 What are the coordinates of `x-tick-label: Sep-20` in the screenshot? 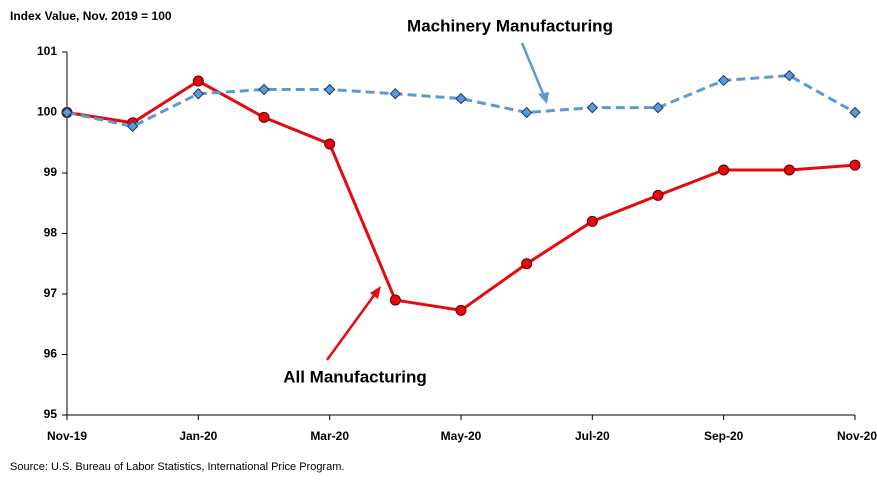 It's located at (724, 436).